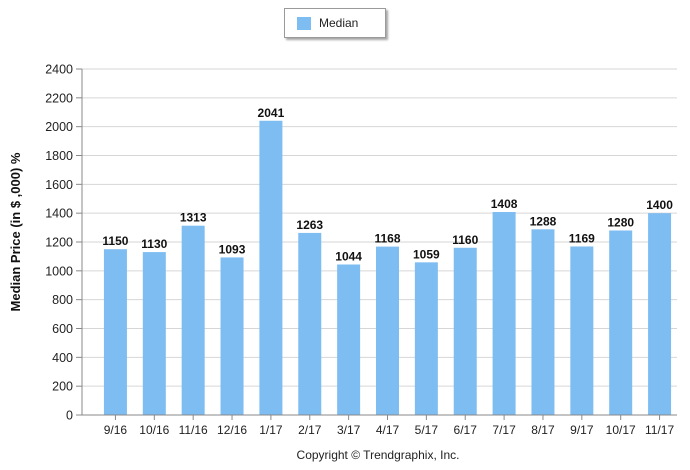 The width and height of the screenshot is (690, 470). Describe the element at coordinates (154, 430) in the screenshot. I see `x-tick-label: 10/16` at that location.